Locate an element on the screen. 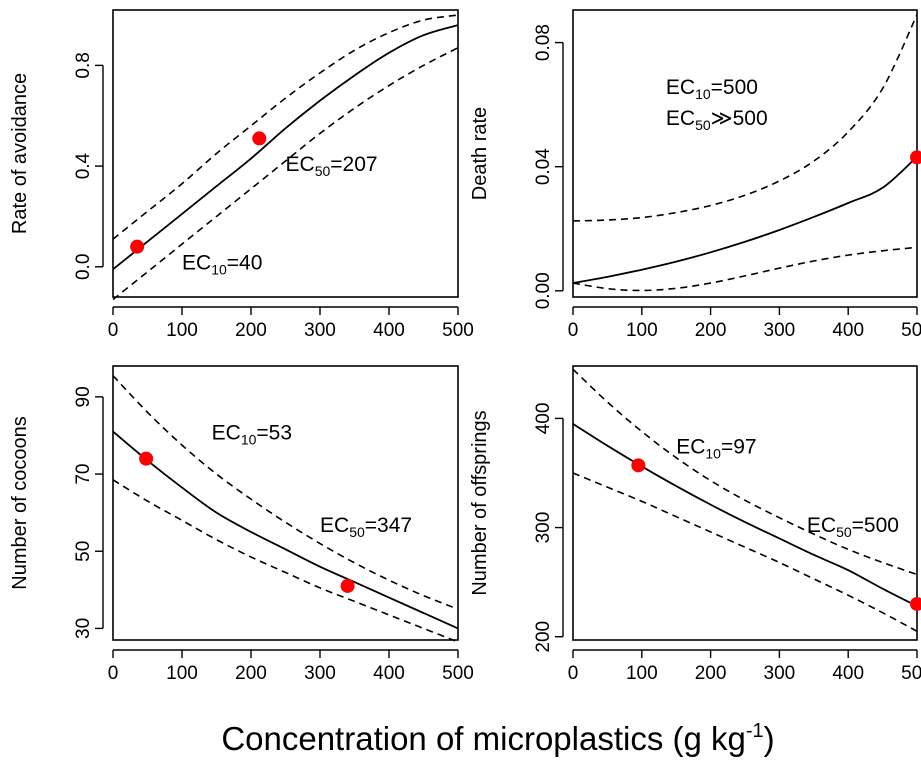  offsprings-y-tick-label: 400 is located at coordinates (543, 419).